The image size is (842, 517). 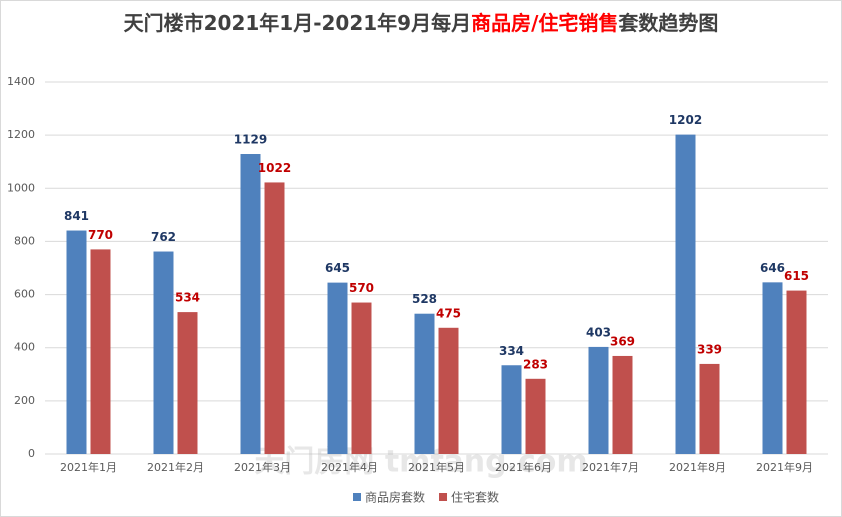 What do you see at coordinates (511, 351) in the screenshot?
I see `data-label: 334` at bounding box center [511, 351].